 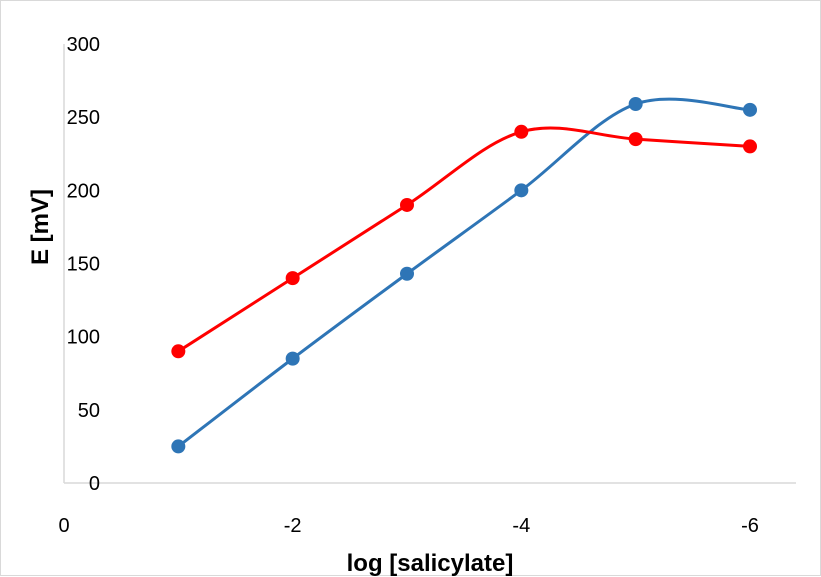 What do you see at coordinates (83, 191) in the screenshot?
I see `y-tick-label: 200` at bounding box center [83, 191].